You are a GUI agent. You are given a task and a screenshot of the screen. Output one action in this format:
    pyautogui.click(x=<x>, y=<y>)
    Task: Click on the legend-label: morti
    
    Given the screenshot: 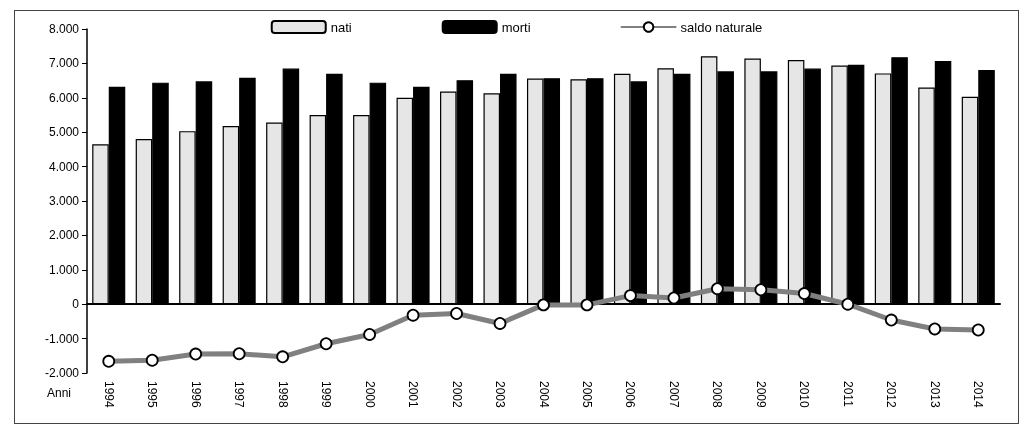 What is the action you would take?
    pyautogui.click(x=516, y=27)
    